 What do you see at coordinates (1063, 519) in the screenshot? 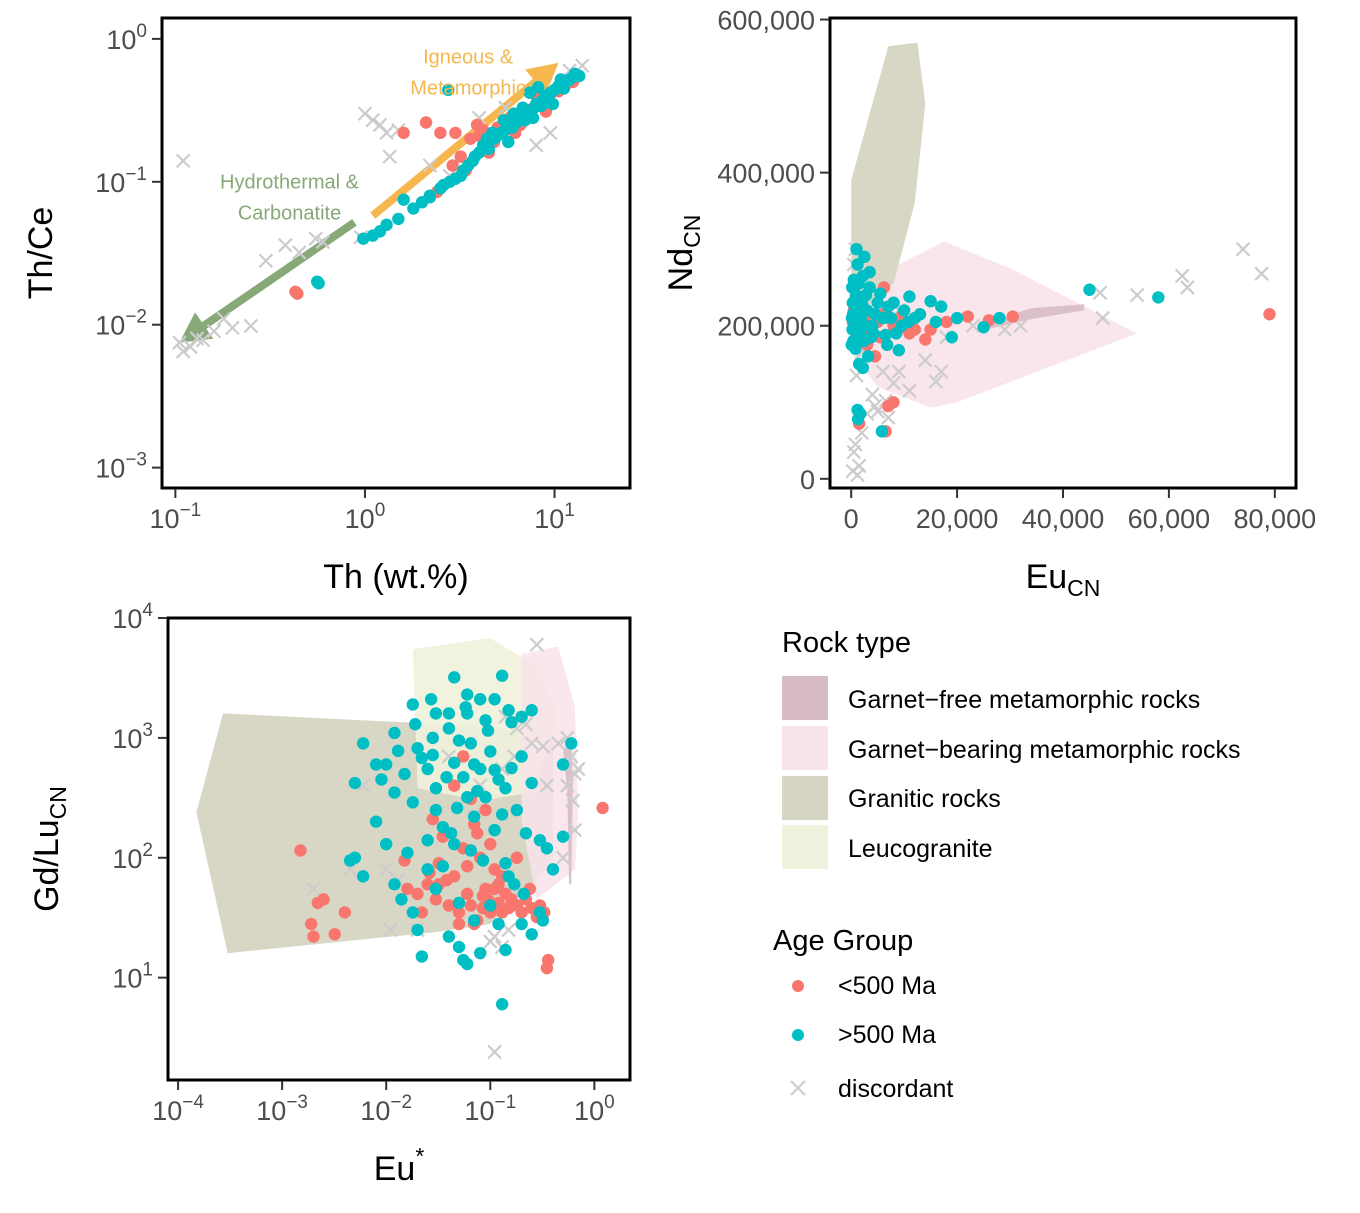
I see `x-tick-label: 40,000` at bounding box center [1063, 519].